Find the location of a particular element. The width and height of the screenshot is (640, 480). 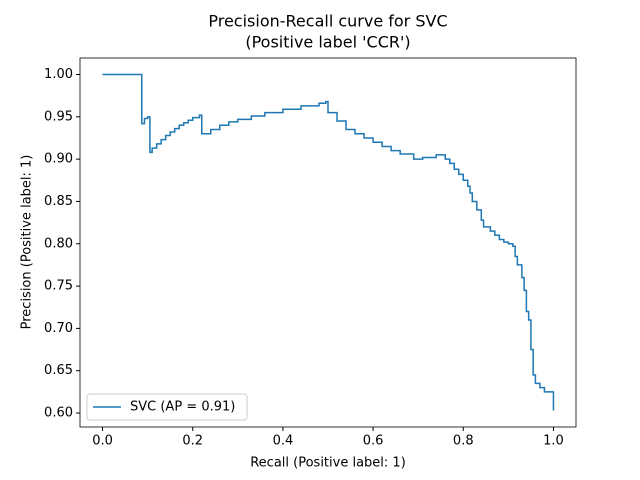

x-axis-label: Recall (Positive label: 1) is located at coordinates (328, 463).